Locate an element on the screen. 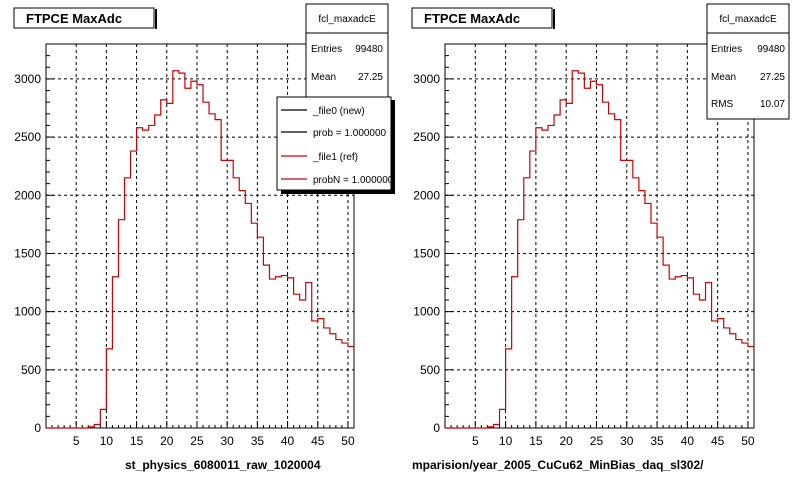  left-y-tick-label-3000: 3000 is located at coordinates (27, 79).